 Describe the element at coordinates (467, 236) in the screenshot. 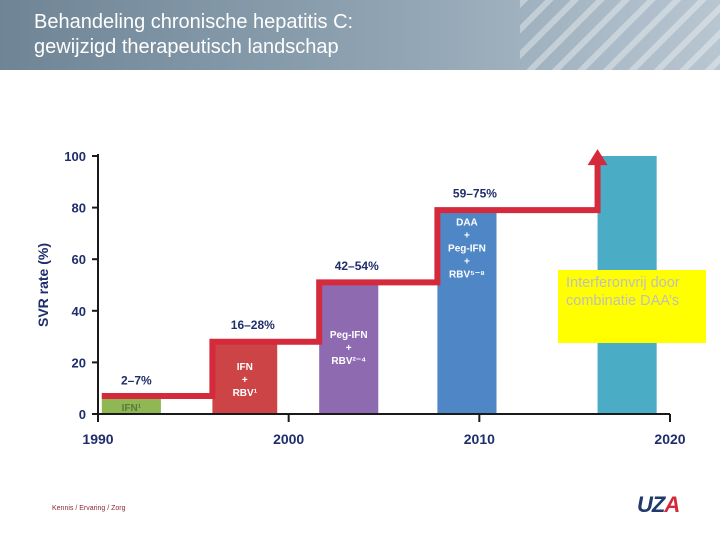

I see `bar-3-treatment-label-1: +` at that location.